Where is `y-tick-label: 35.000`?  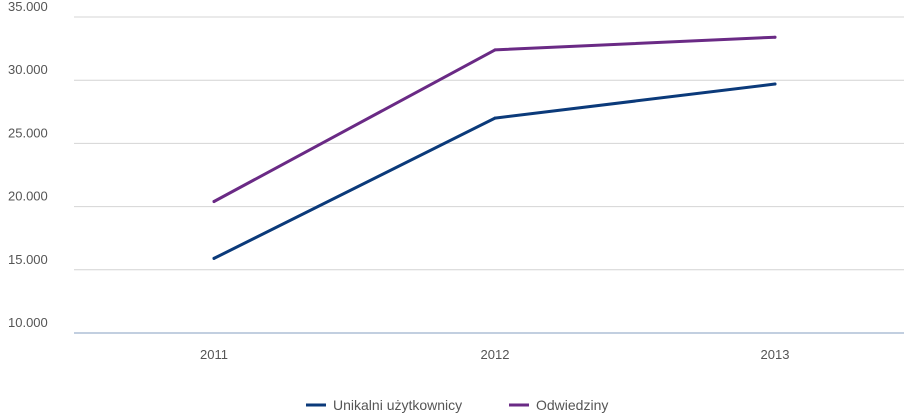
y-tick-label: 35.000 is located at coordinates (28, 7).